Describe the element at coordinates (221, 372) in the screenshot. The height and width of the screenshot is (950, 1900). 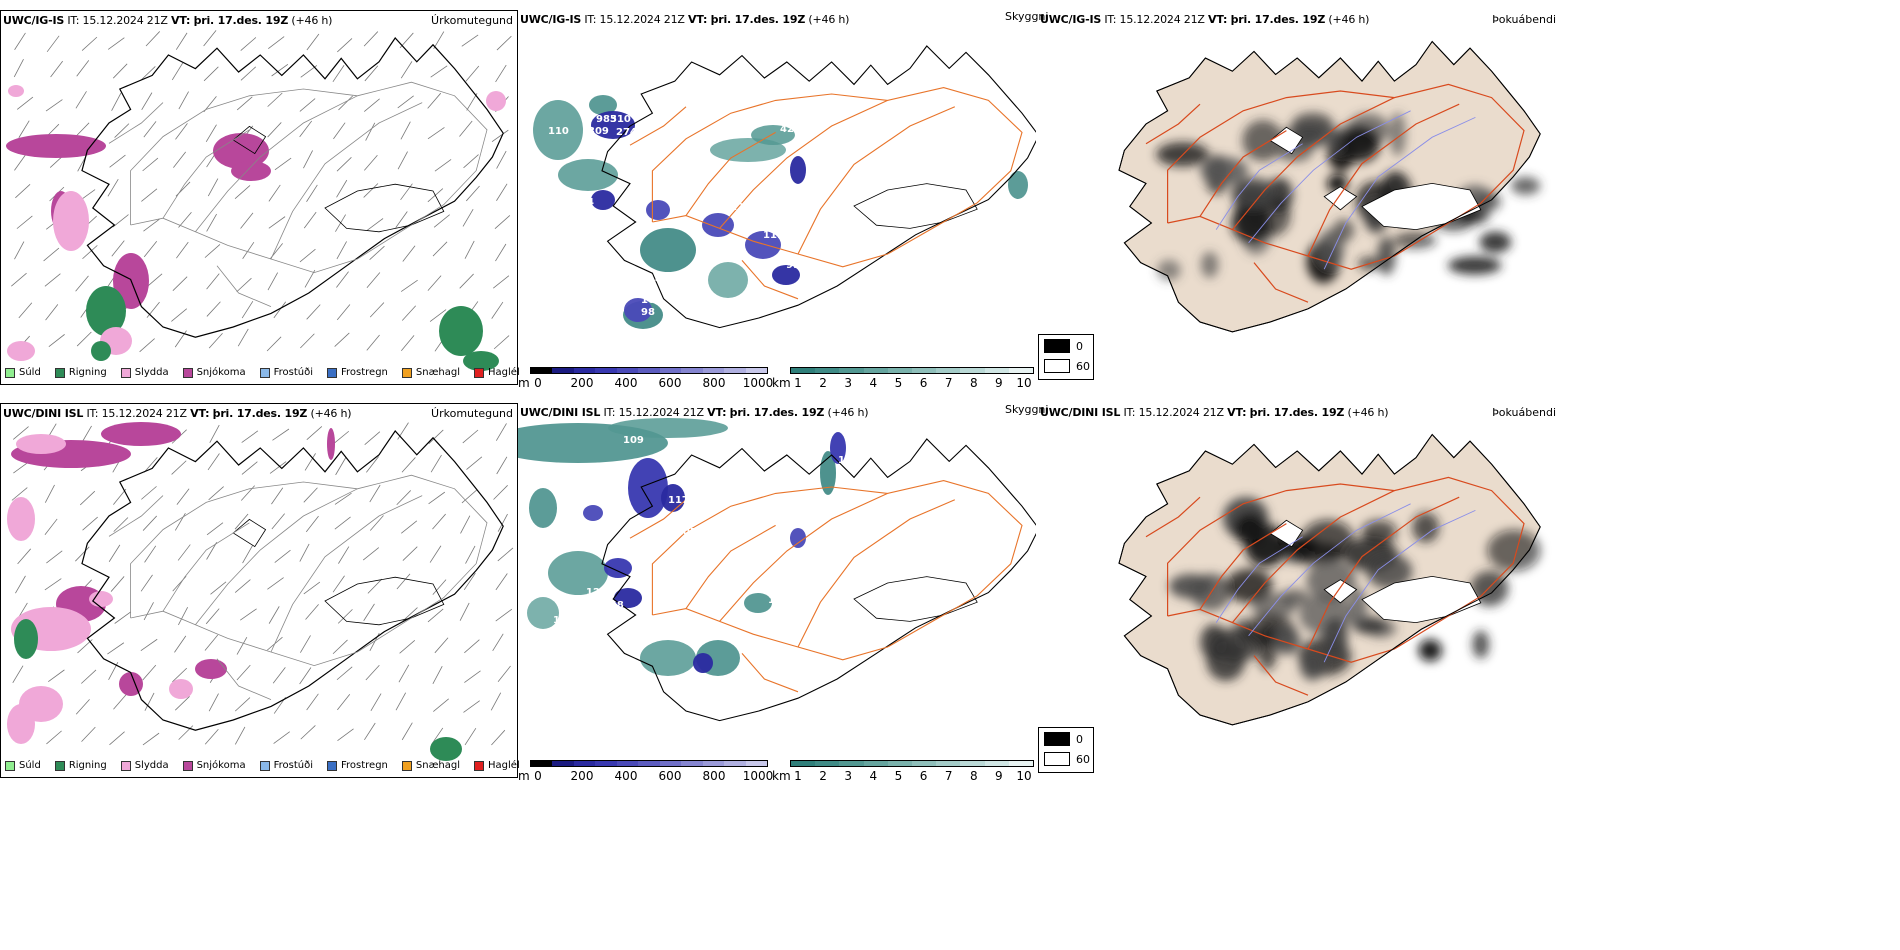
I see `legend-label: Snjókoma` at that location.